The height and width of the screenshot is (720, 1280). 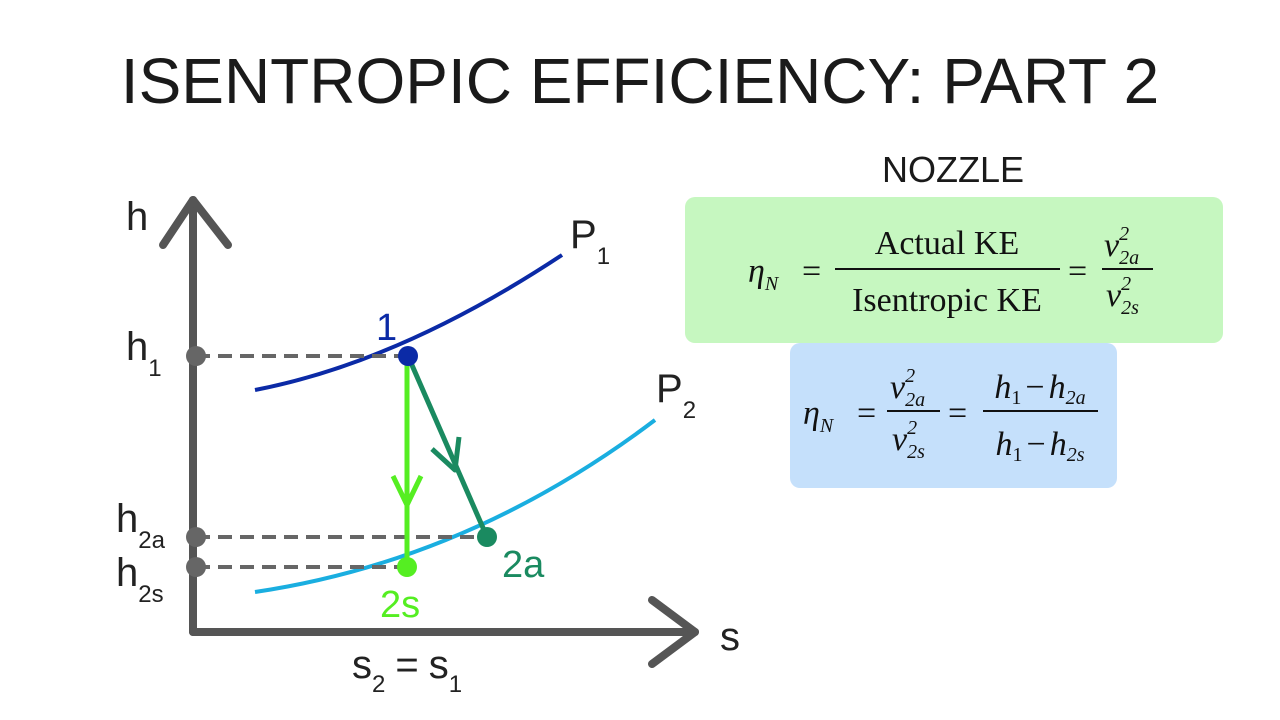 What do you see at coordinates (730, 637) in the screenshot?
I see `x-axis-label: s` at bounding box center [730, 637].